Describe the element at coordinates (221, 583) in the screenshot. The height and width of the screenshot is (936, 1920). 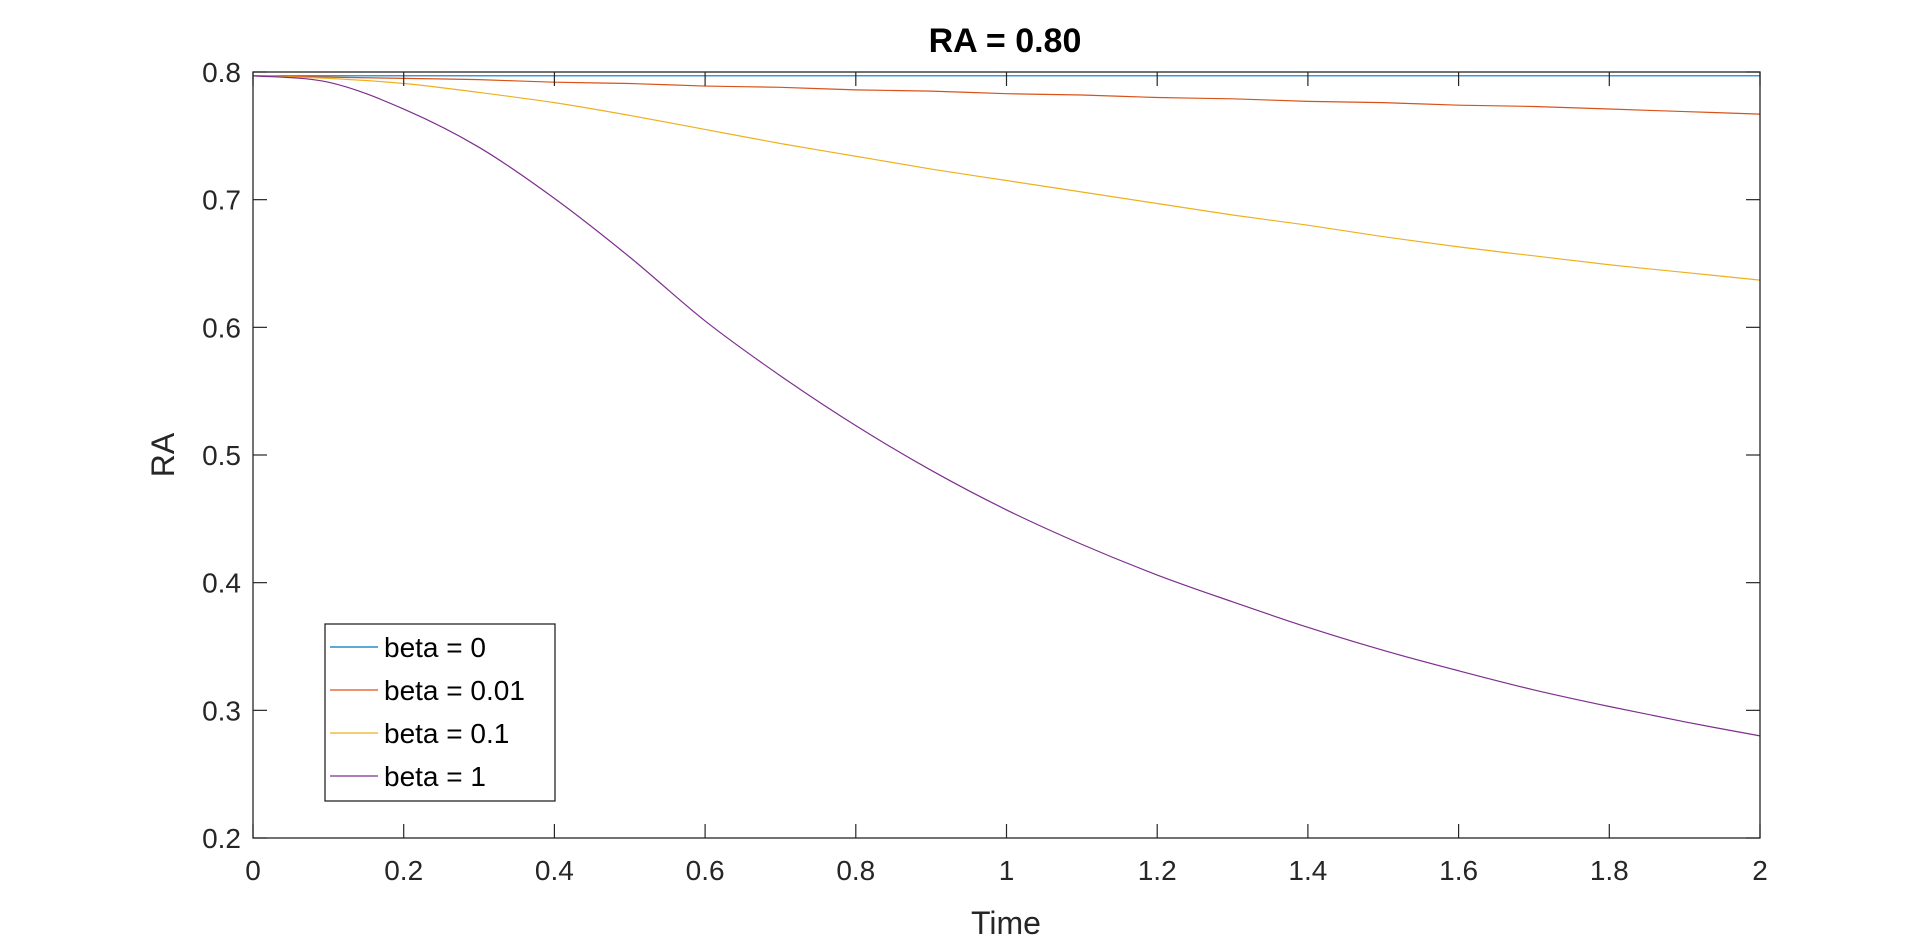
I see `y-tick-label: 0.4` at that location.